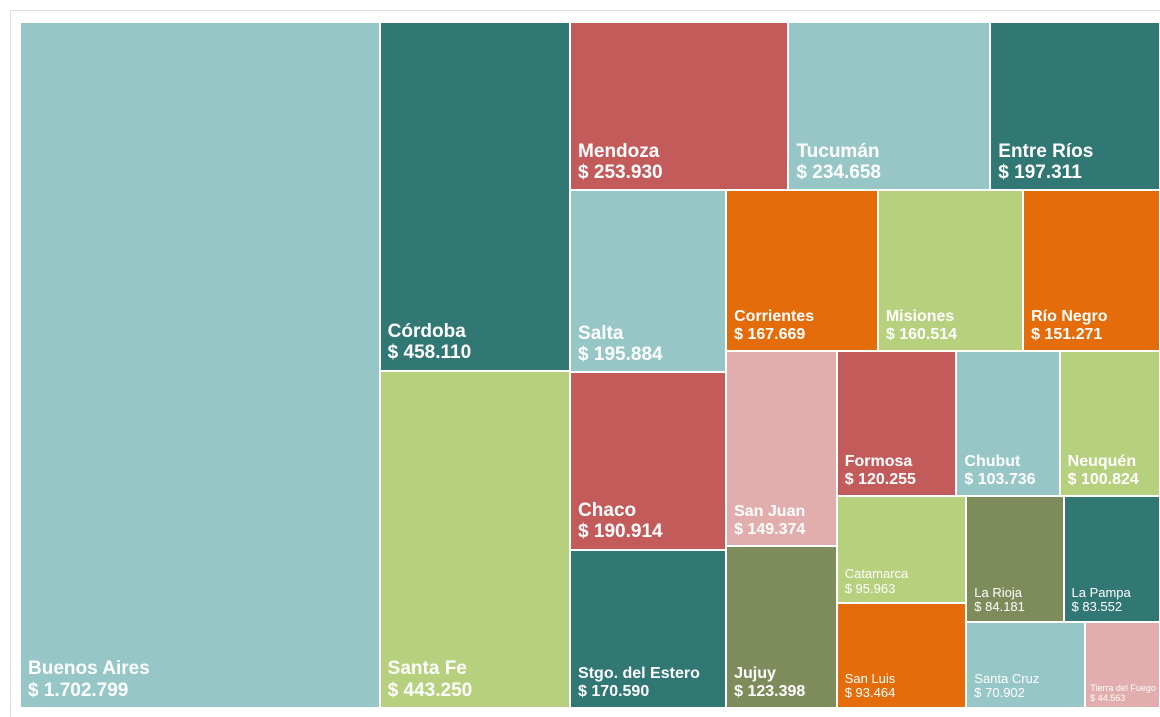 The image size is (1160, 717). Describe the element at coordinates (1069, 316) in the screenshot. I see `tile-name: Río Negro` at that location.